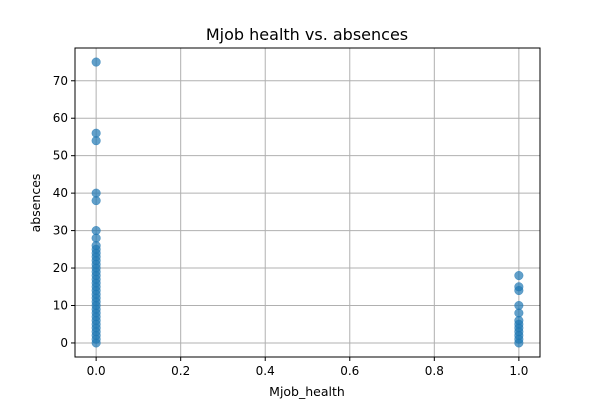 The width and height of the screenshot is (600, 400). I want to click on x-tick-label: 0.0, so click(96, 371).